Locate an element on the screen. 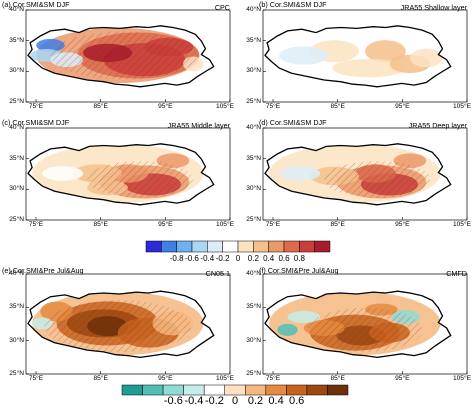  map-field-f is located at coordinates (358, 324).